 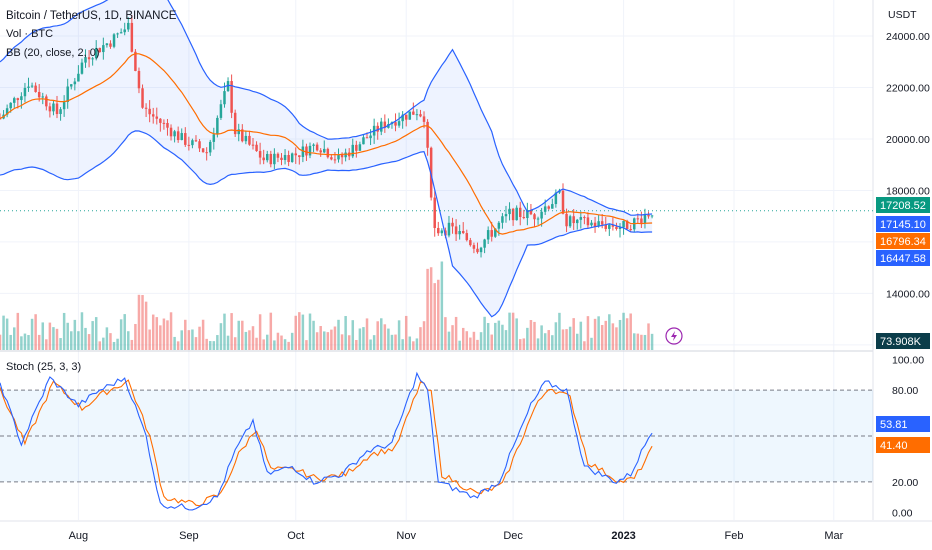 I want to click on volume-legend: Vol · BTC, so click(x=30, y=34).